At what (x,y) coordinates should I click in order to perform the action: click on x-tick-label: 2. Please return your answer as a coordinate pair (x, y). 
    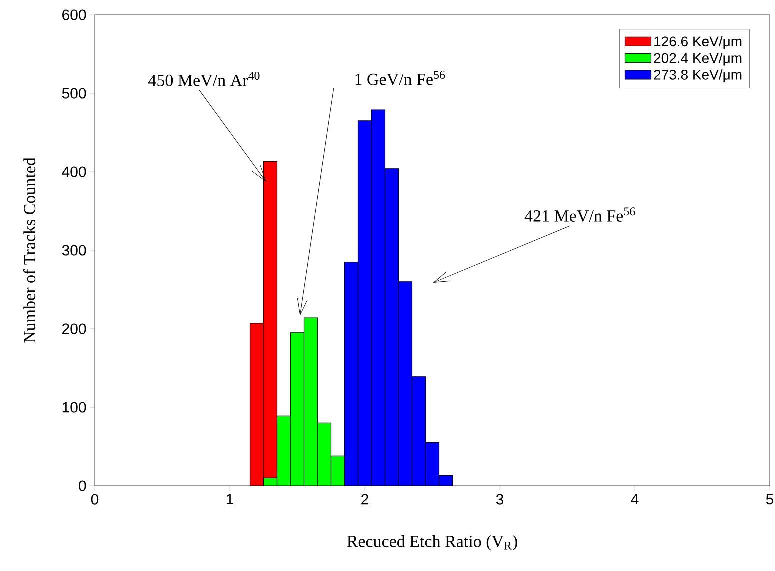
    Looking at the image, I should click on (365, 499).